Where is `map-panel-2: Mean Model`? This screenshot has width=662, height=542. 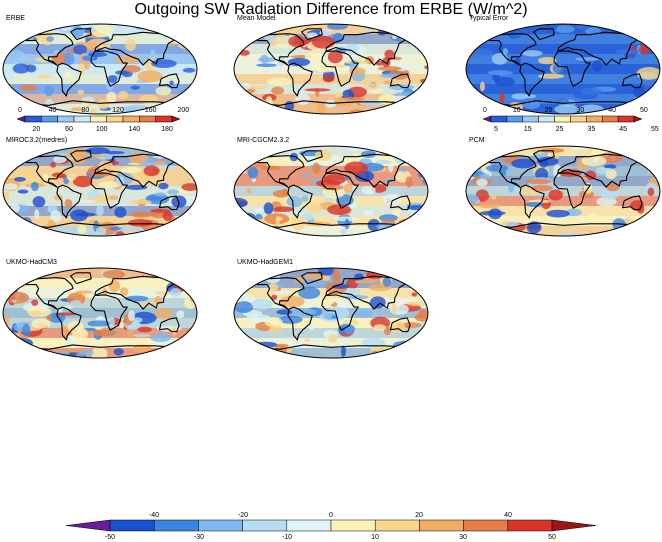
map-panel-2: Mean Model is located at coordinates (331, 65).